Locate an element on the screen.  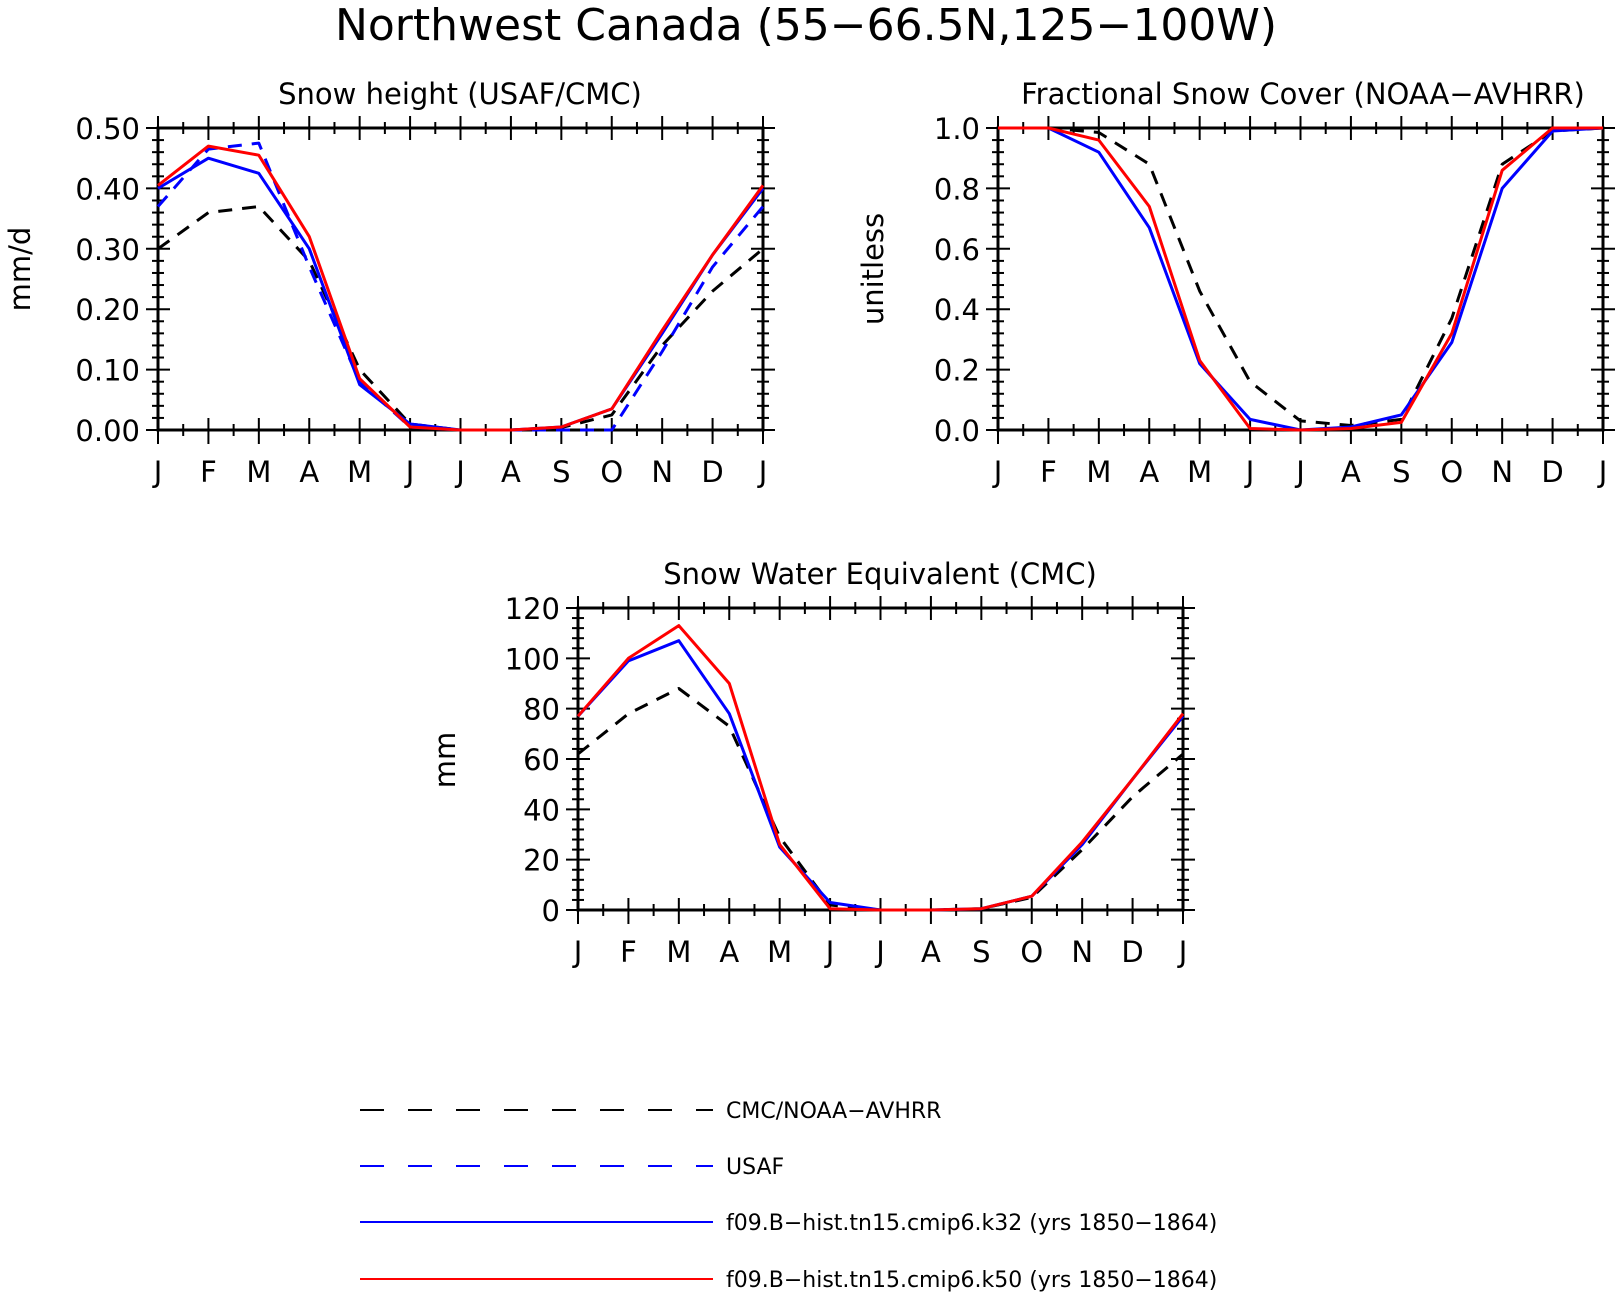
legend-label-usaf: USAF is located at coordinates (755, 1167).